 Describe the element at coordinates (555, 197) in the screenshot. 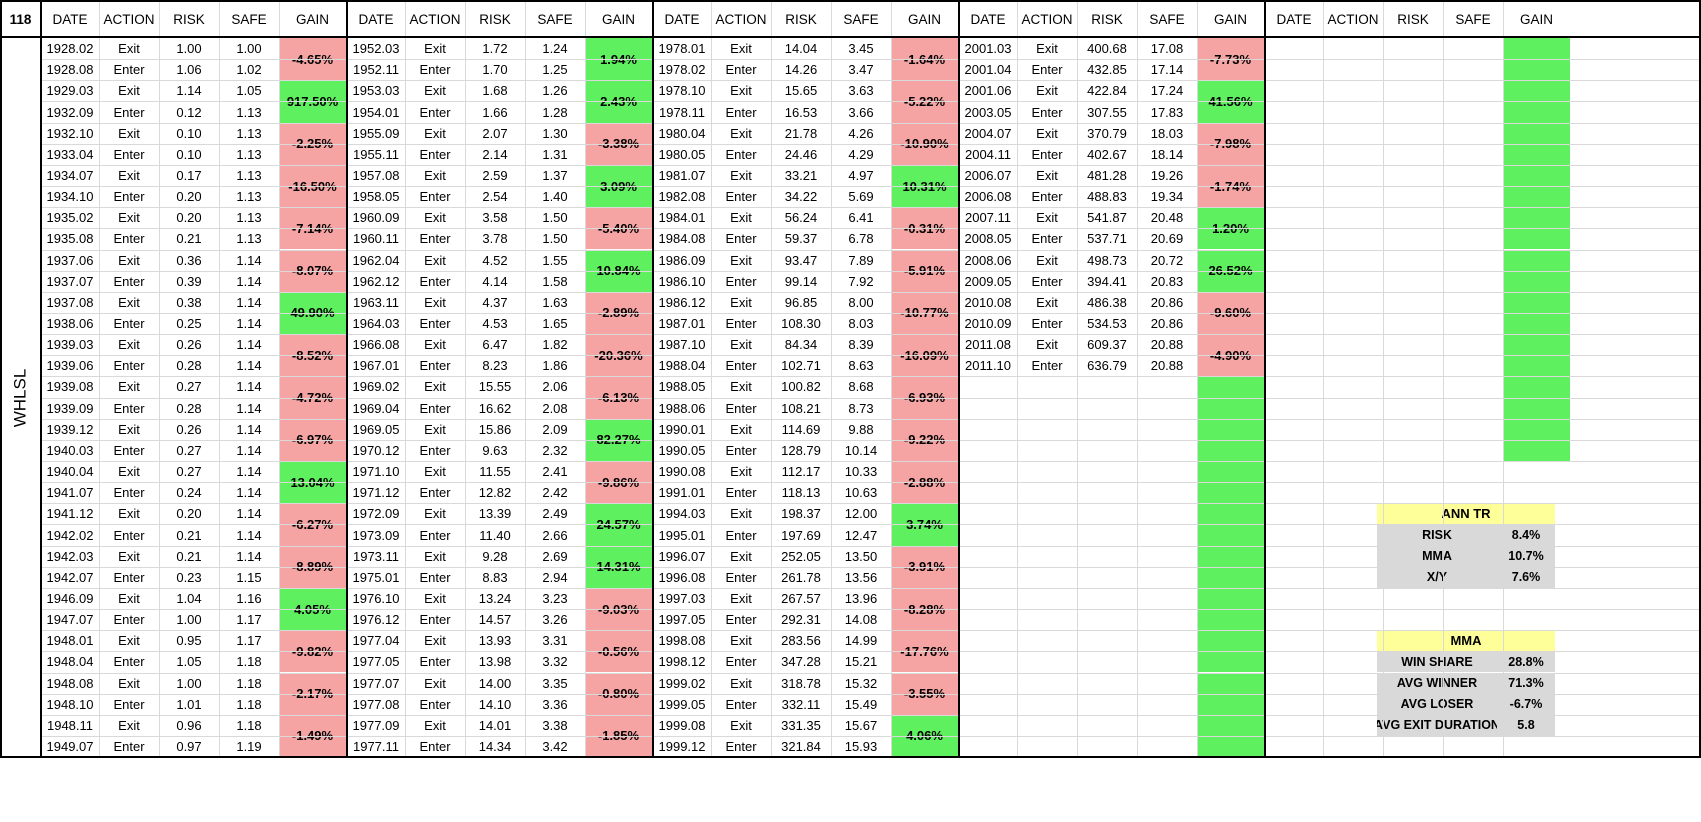

I see `table-cell: 1.40` at that location.